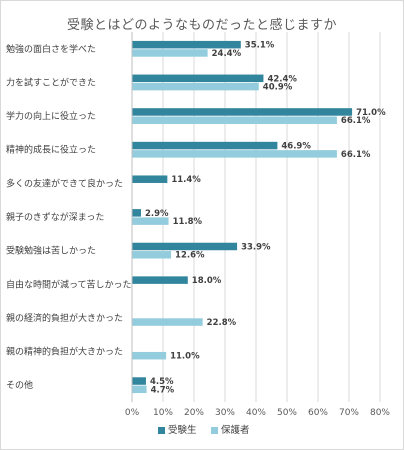 The width and height of the screenshot is (404, 450). I want to click on category-label: 受験勉強は苦しかった, so click(51, 251).